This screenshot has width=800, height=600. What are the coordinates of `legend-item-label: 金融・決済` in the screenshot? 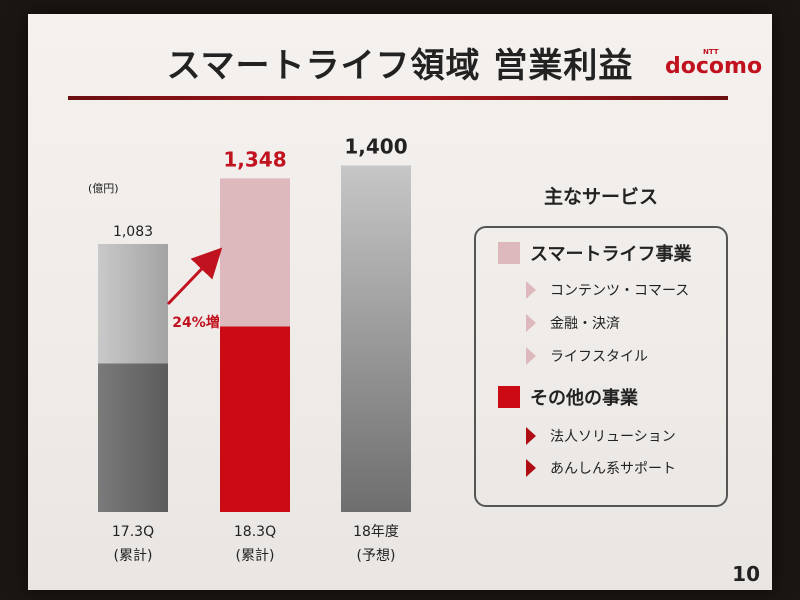 It's located at (585, 324).